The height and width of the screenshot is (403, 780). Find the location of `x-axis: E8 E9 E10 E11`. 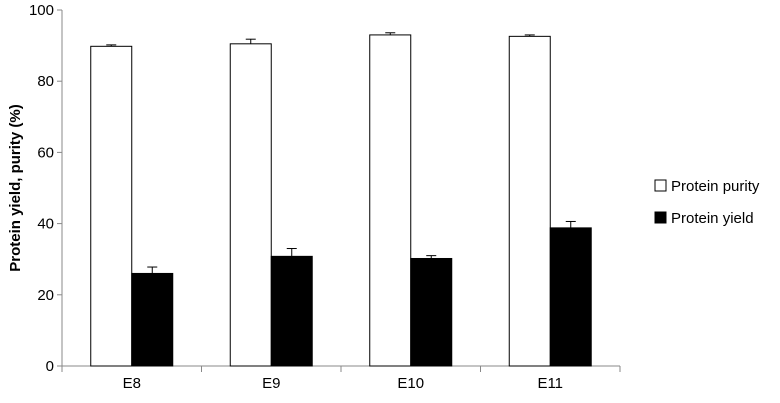

x-axis: E8 E9 E10 E11 is located at coordinates (341, 378).